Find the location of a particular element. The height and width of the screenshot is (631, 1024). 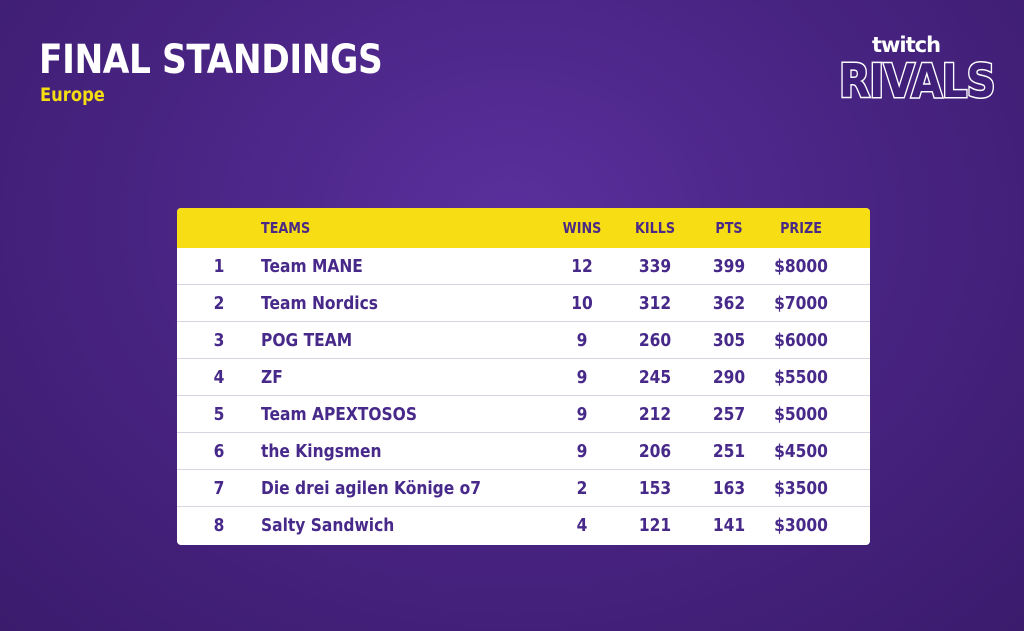

row-rank: 4 is located at coordinates (219, 377).